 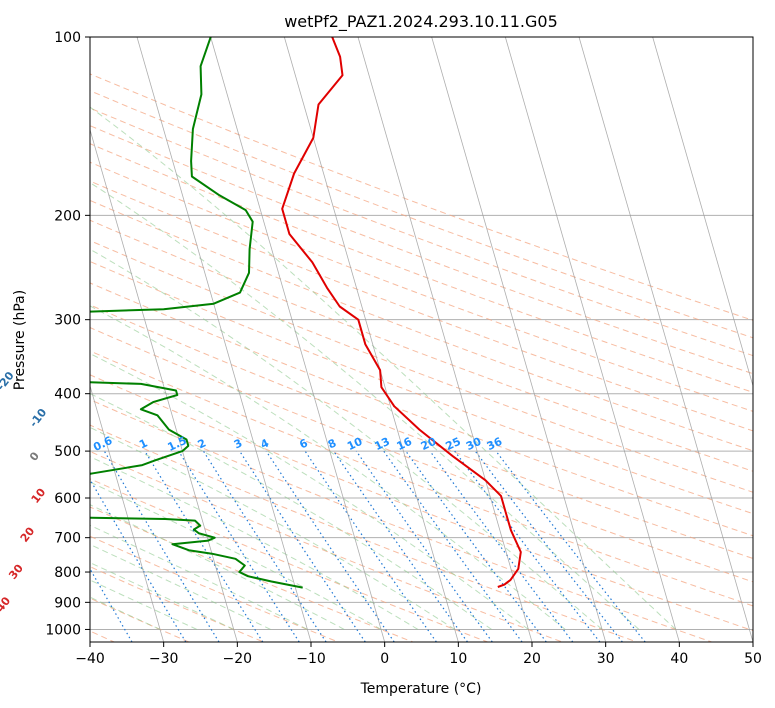 I want to click on mixing-ratio-label: 20, so click(x=429, y=444).